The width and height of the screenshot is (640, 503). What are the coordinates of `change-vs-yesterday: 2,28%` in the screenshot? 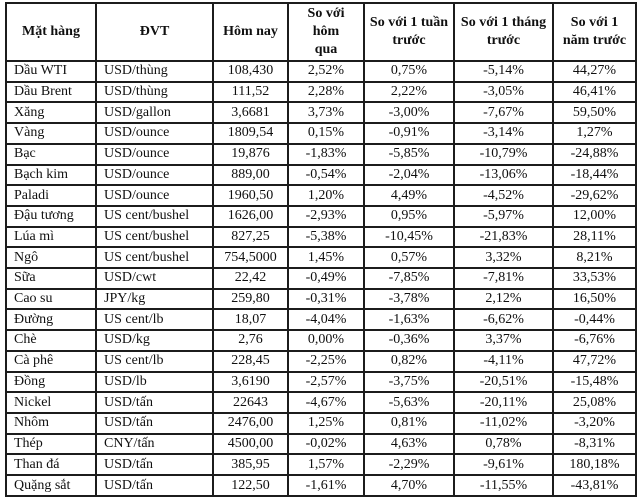 It's located at (326, 92).